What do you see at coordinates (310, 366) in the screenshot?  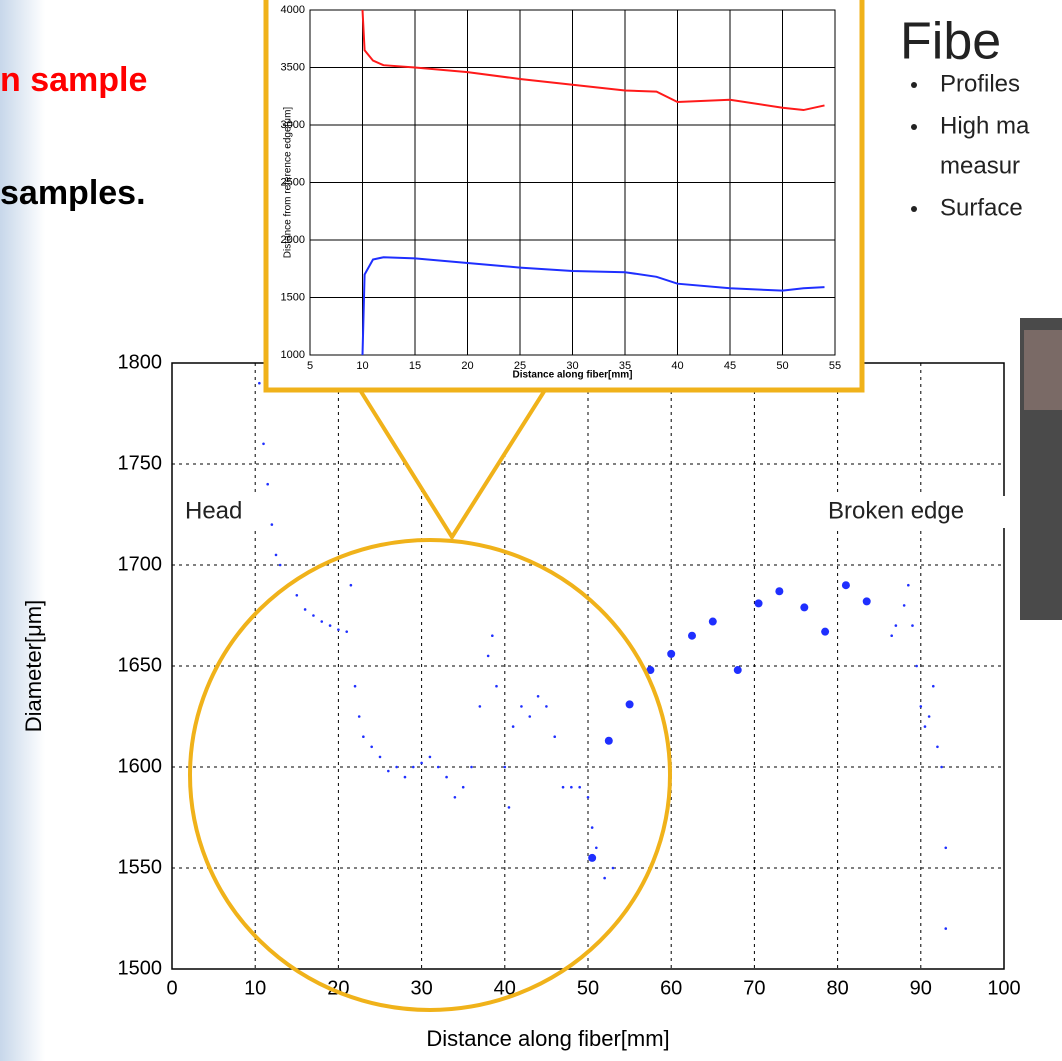 I see `x-tick-label: 5` at bounding box center [310, 366].